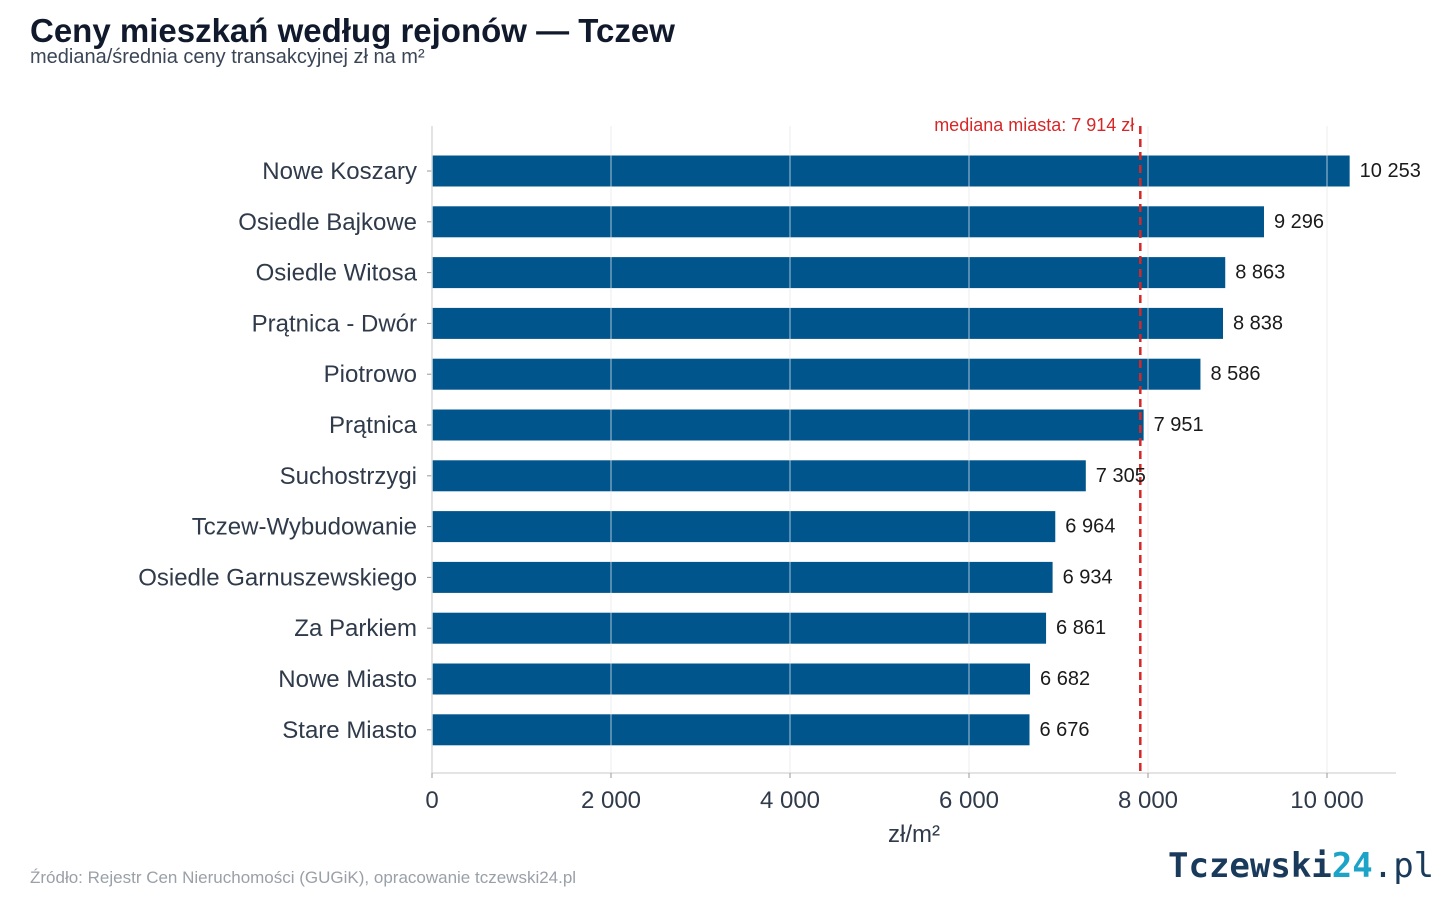  I want to click on category-label: Stare Miasto, so click(349, 730).